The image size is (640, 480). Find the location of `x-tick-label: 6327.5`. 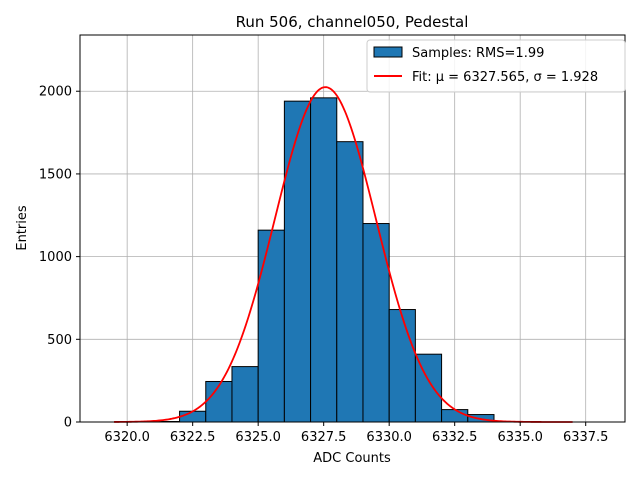

x-tick-label: 6327.5 is located at coordinates (324, 437).